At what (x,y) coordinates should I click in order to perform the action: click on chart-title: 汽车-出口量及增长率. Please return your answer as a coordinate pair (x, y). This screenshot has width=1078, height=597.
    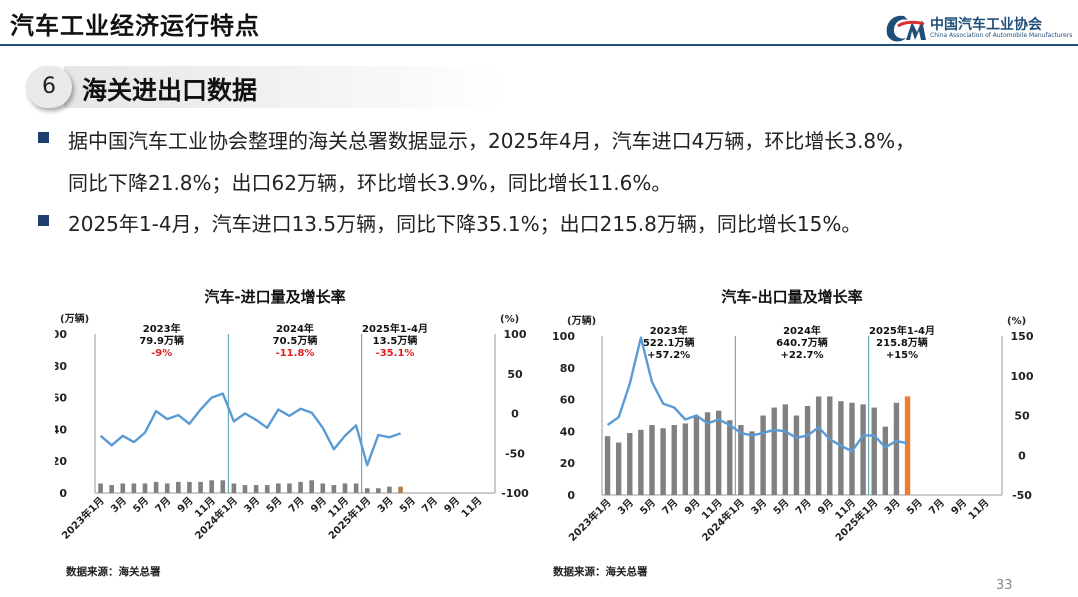
    Looking at the image, I should click on (791, 297).